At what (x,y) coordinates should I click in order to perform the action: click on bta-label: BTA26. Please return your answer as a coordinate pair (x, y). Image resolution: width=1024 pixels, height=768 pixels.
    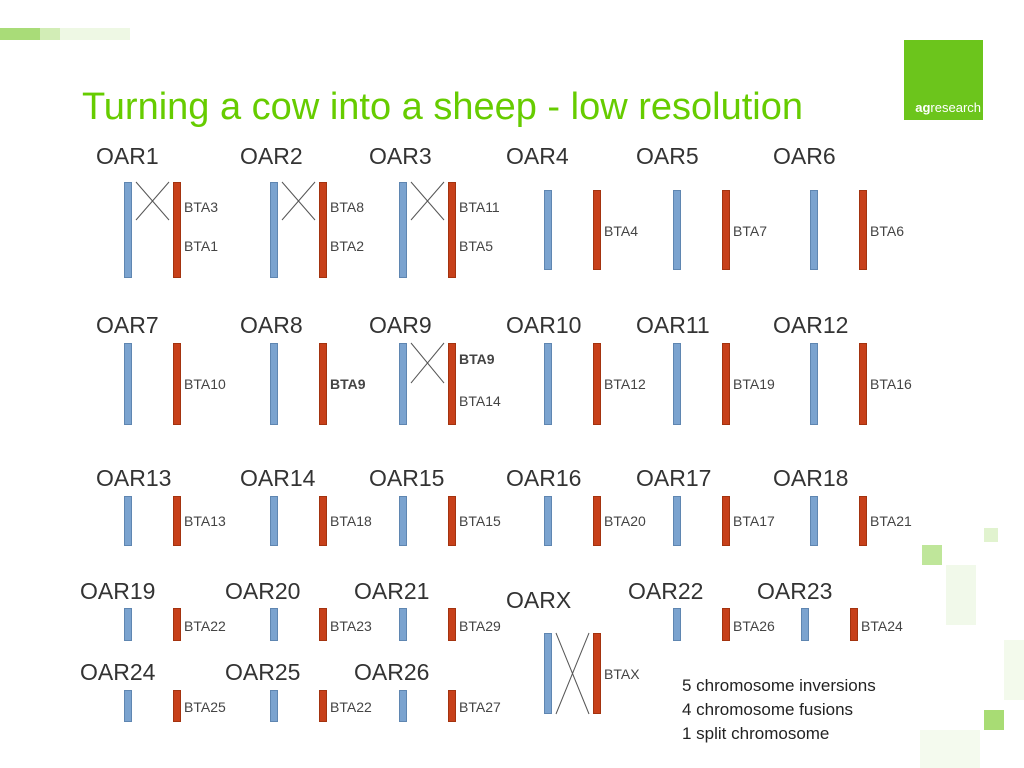
    Looking at the image, I should click on (754, 626).